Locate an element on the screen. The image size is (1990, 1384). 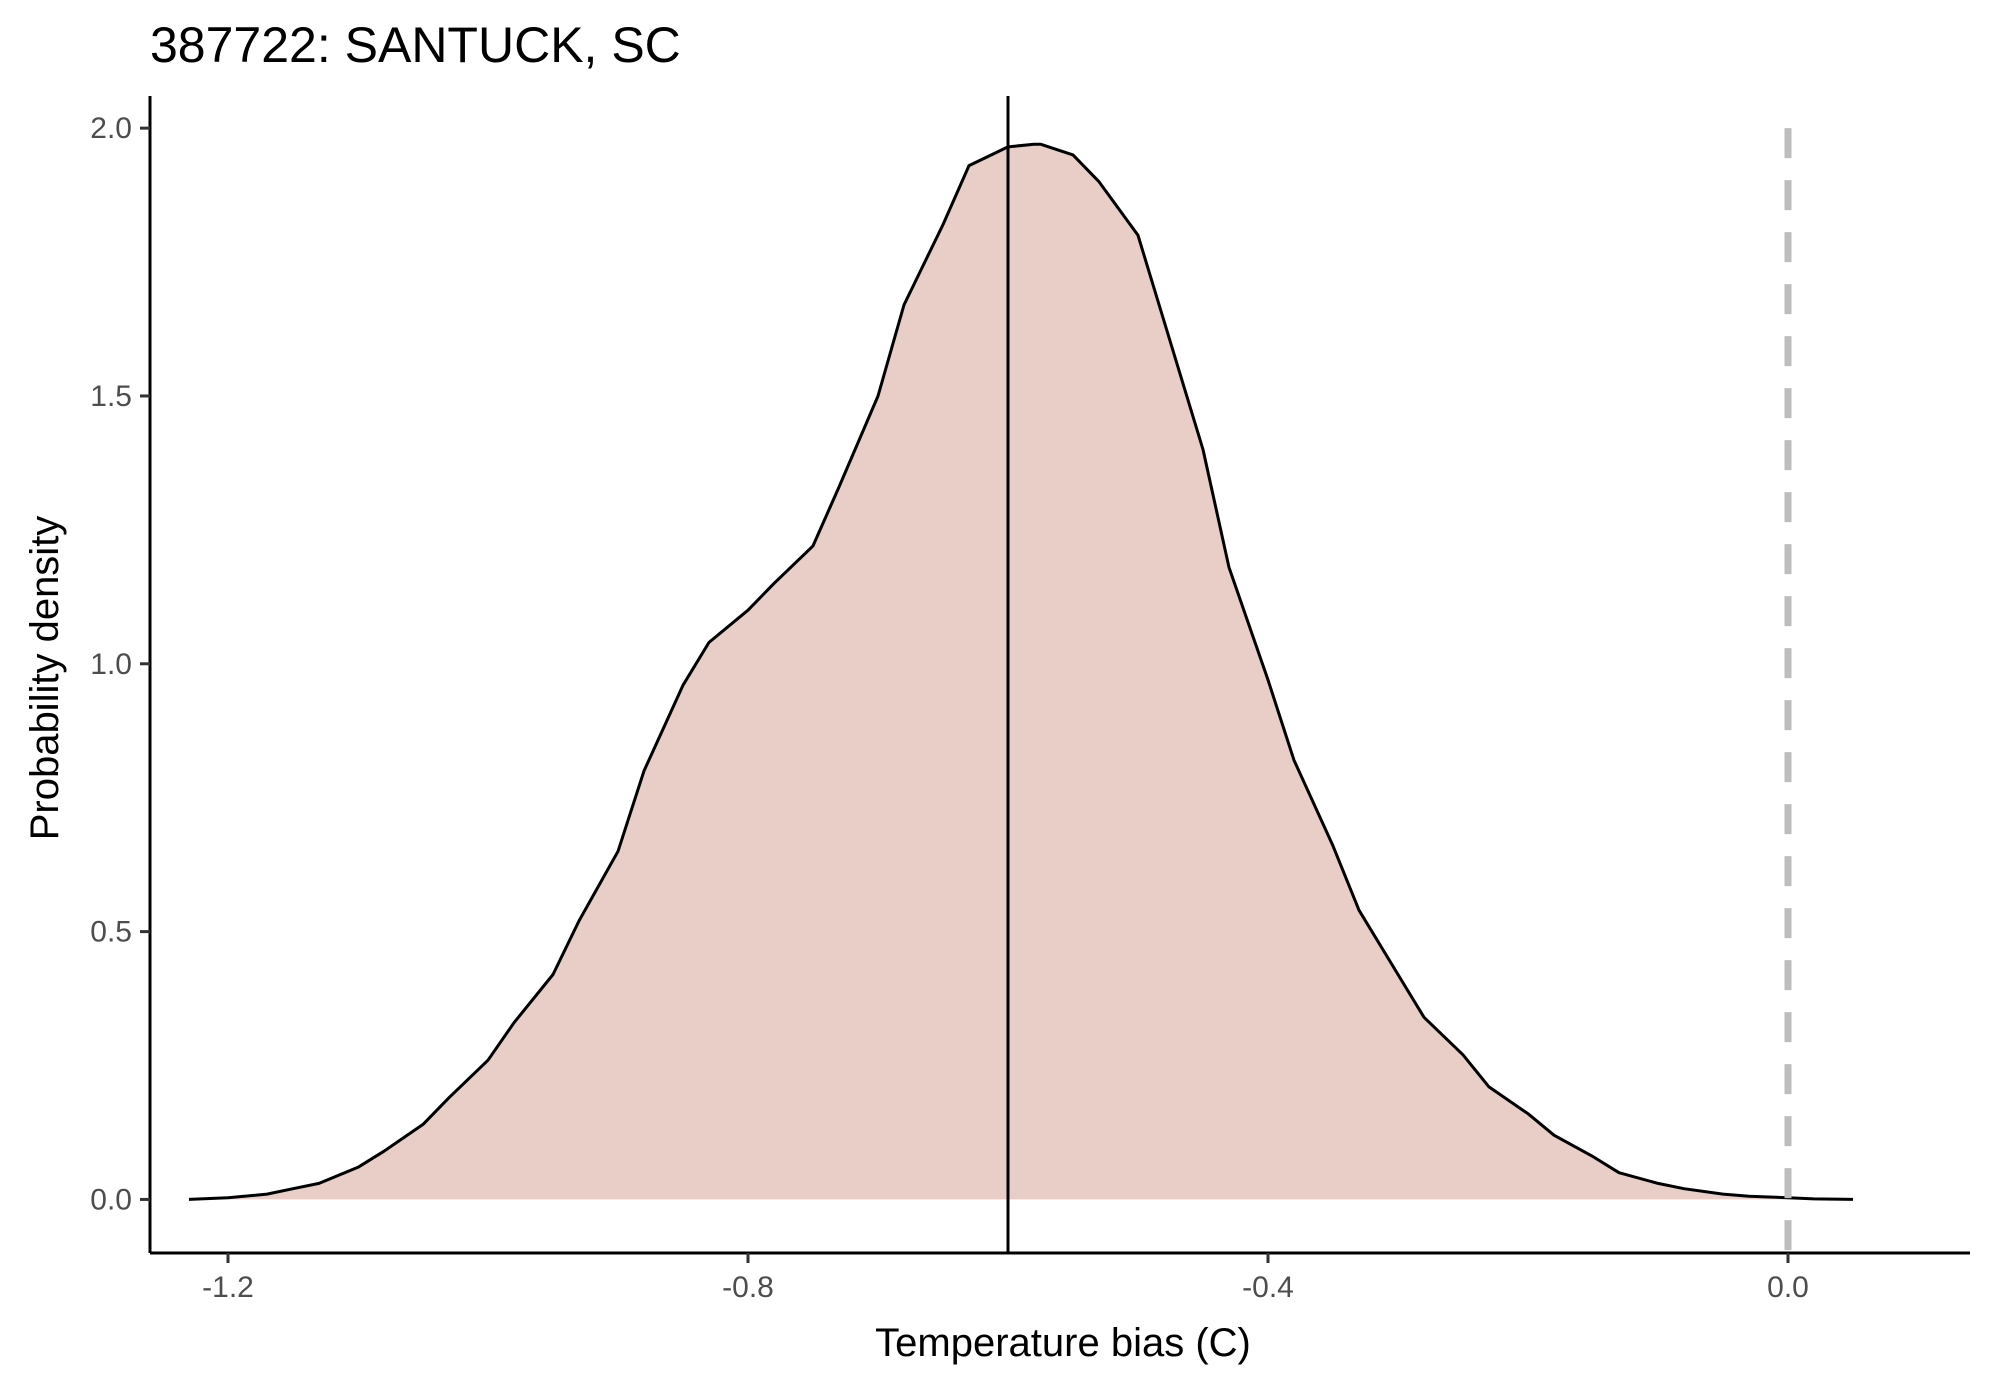
chart-title: 387722: SANTUCK, SC is located at coordinates (415, 45).